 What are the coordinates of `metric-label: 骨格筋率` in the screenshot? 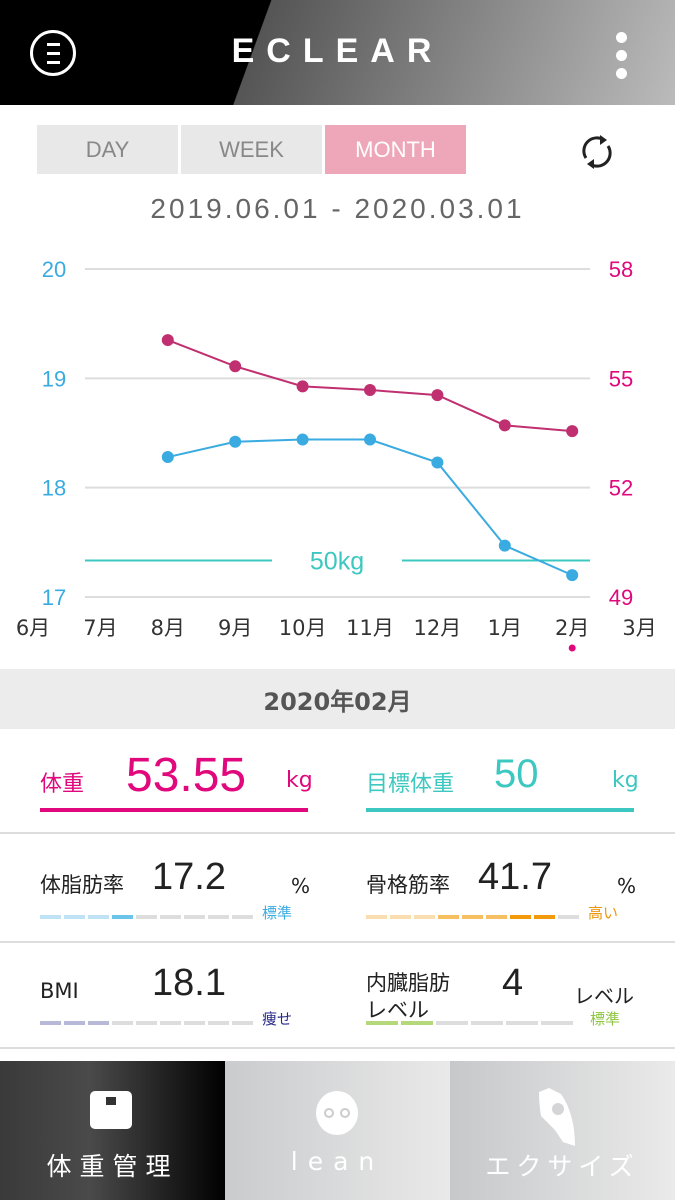 It's located at (408, 885).